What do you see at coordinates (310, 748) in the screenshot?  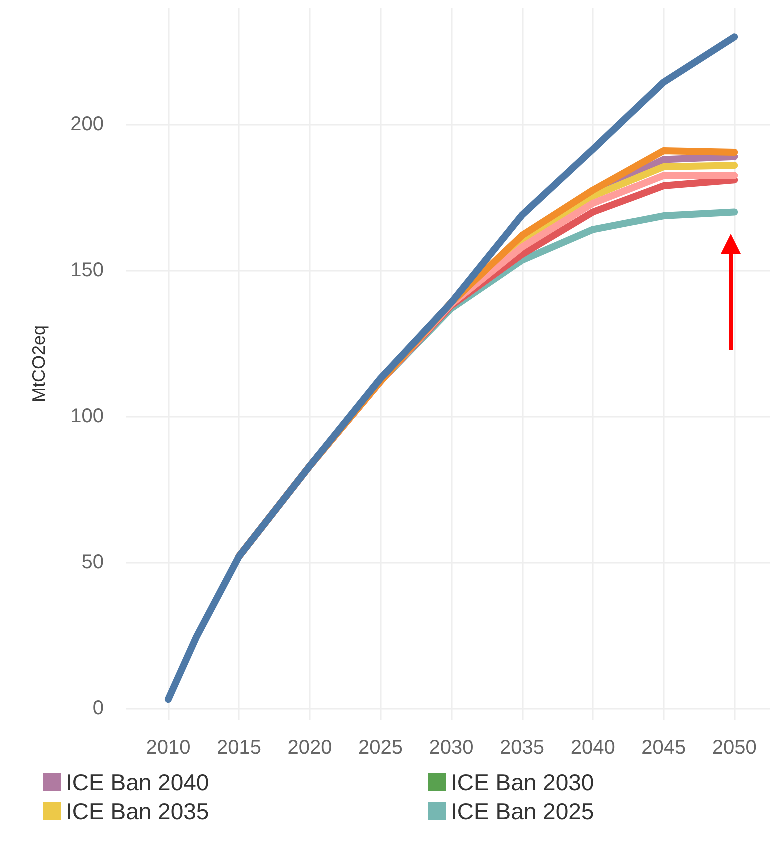 I see `x-tick-label: 2020` at bounding box center [310, 748].